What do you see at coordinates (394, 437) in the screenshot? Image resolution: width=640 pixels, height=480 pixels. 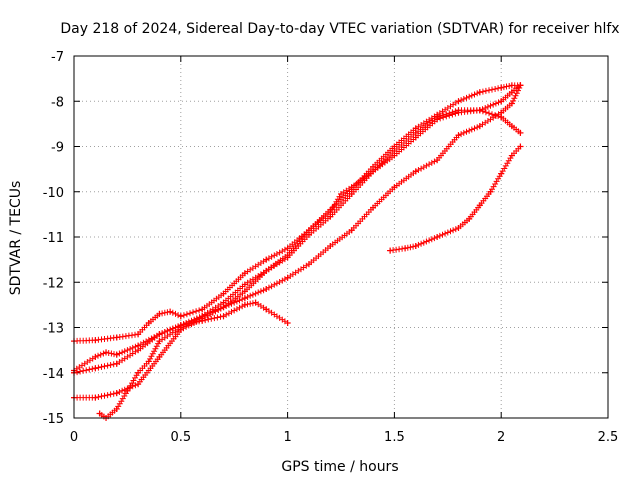 I see `x-tick-label: 1.5` at bounding box center [394, 437].